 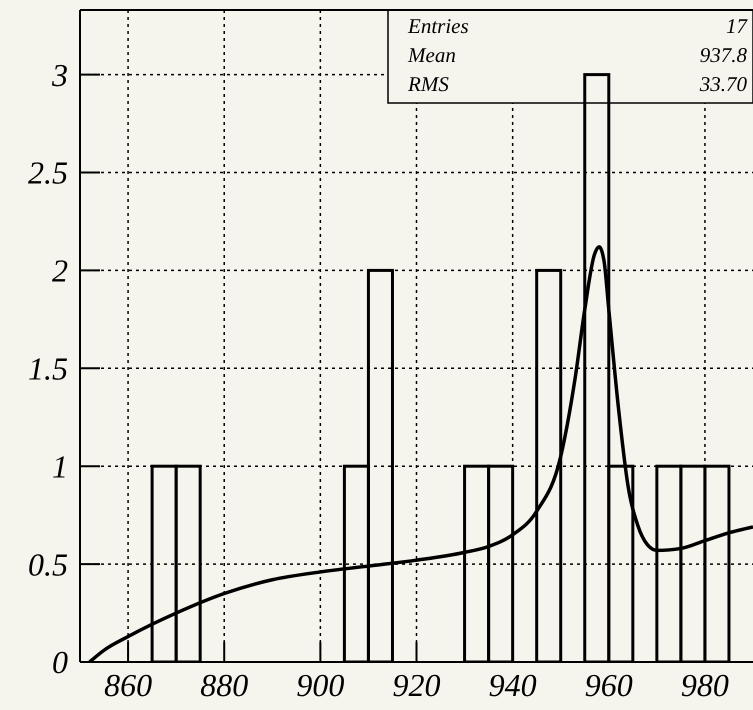 What do you see at coordinates (724, 55) in the screenshot?
I see `annotation: 937.8` at bounding box center [724, 55].